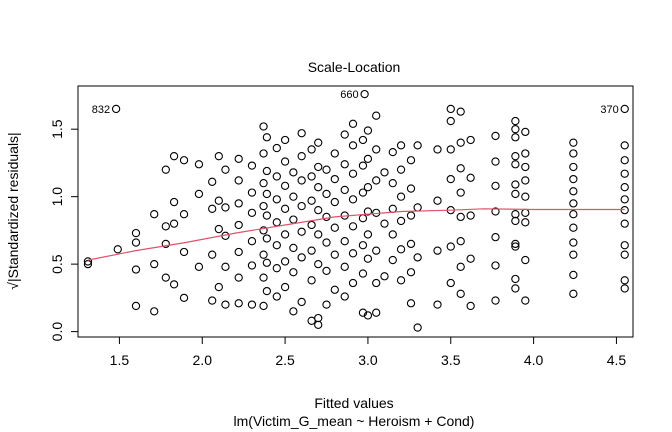 The height and width of the screenshot is (432, 672). What do you see at coordinates (354, 421) in the screenshot?
I see `model-formula-subtitle: lm(Victim_G_mean ~ Heroism + Cond)` at bounding box center [354, 421].